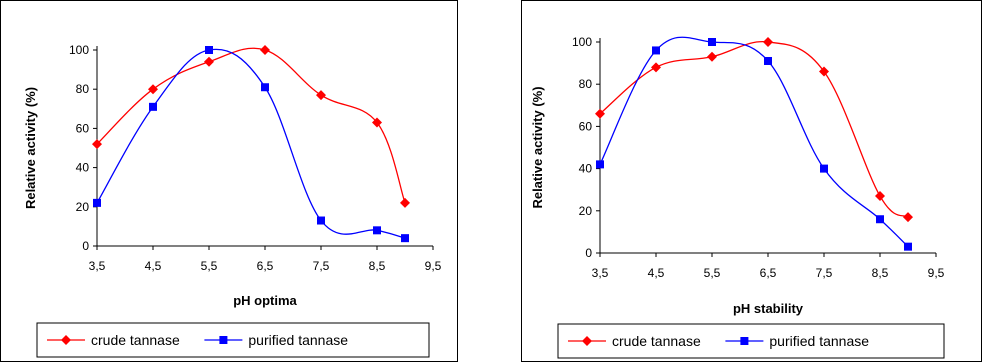  I want to click on x-axis-title: pH optima, so click(265, 300).